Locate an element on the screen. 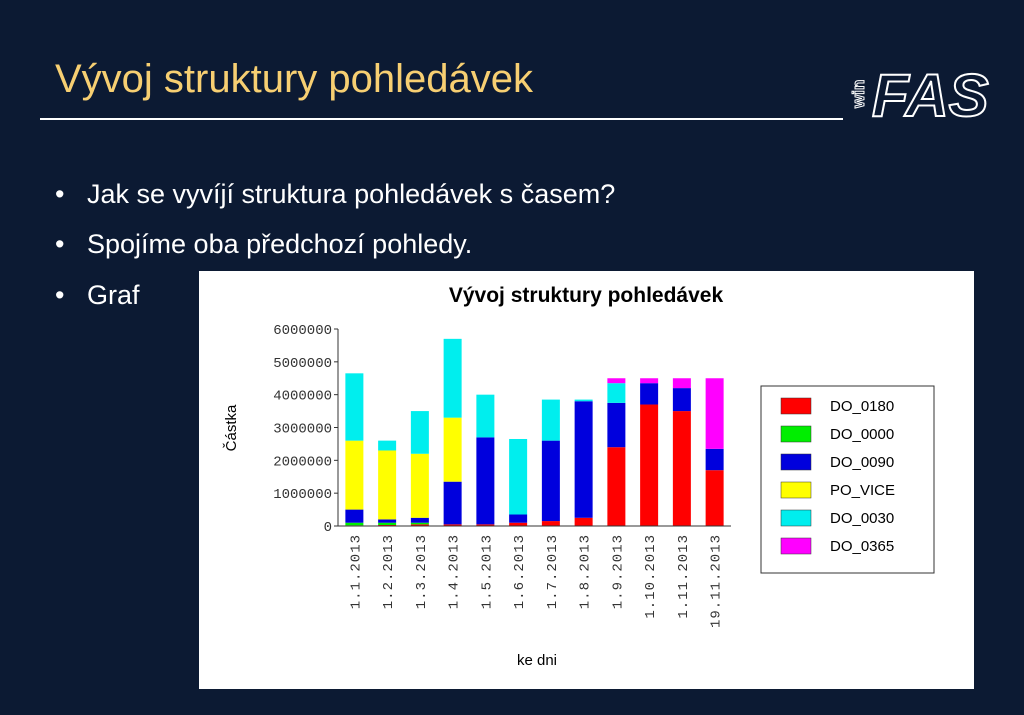 The image size is (1024, 715). legend-label: DO_0030 is located at coordinates (862, 518).